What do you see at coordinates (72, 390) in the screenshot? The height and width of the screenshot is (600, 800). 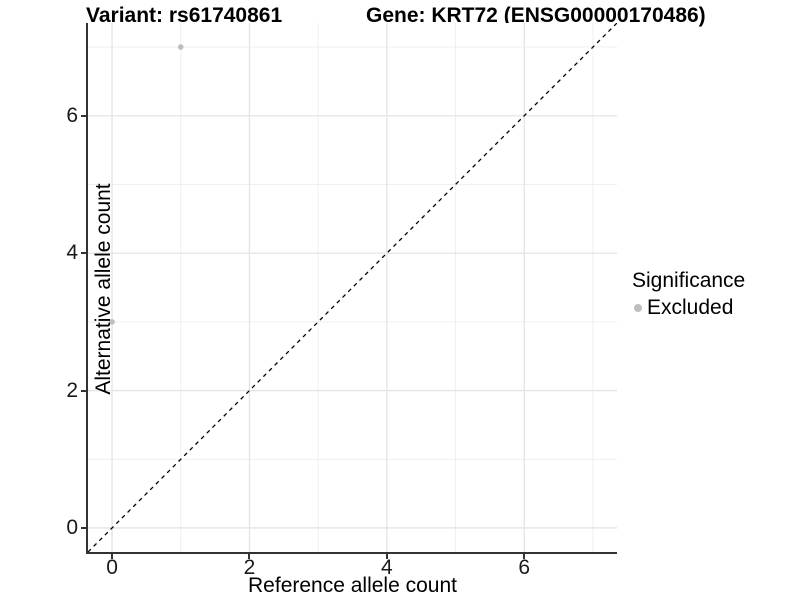 I see `y-tick-label: 2` at bounding box center [72, 390].